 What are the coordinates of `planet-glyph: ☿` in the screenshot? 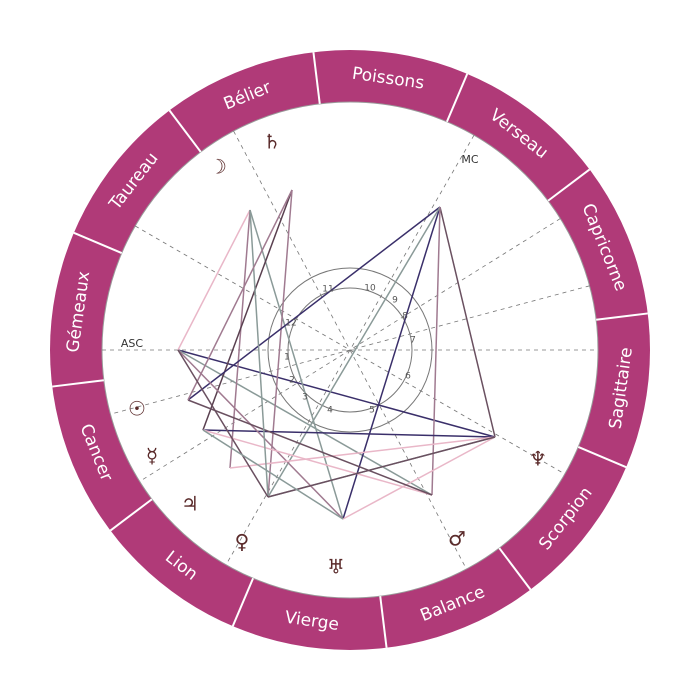 It's located at (152, 456).